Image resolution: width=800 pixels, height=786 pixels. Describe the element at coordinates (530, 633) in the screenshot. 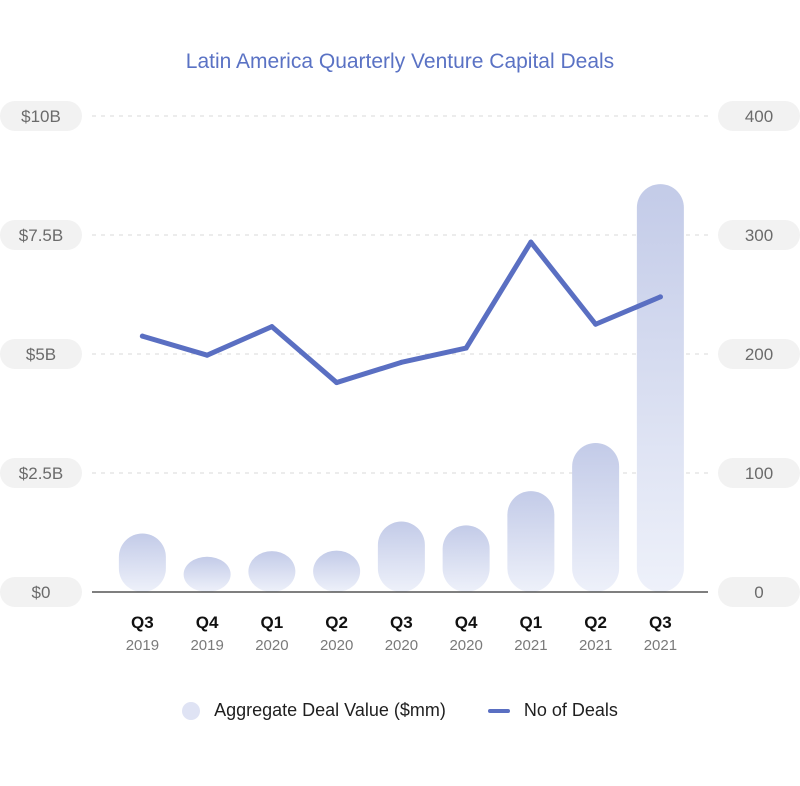

I see `x-tick: Q1 2021` at that location.